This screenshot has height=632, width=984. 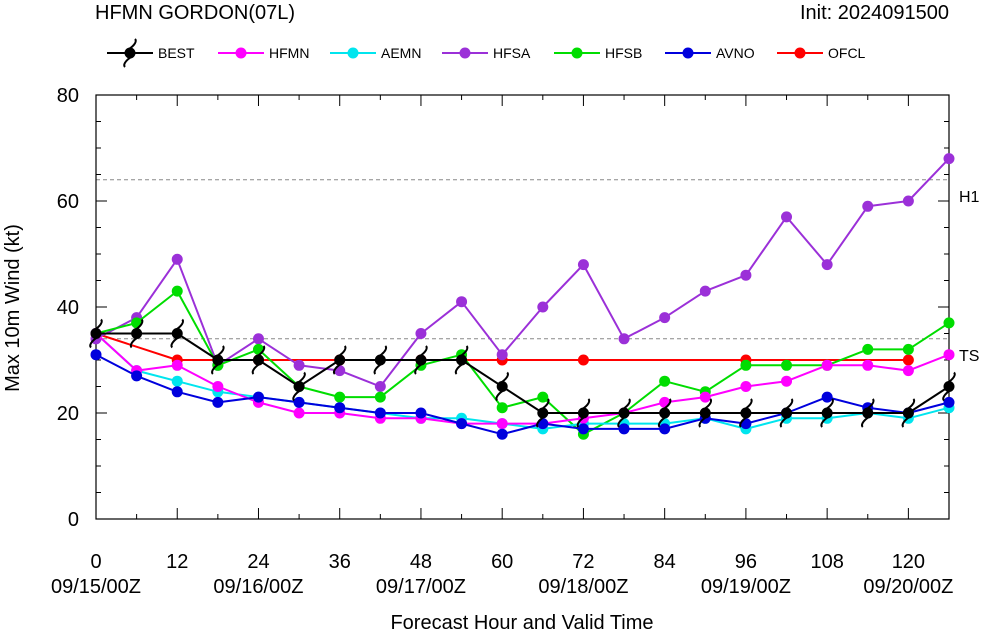 I want to click on x-tick-label: 60, so click(x=502, y=562).